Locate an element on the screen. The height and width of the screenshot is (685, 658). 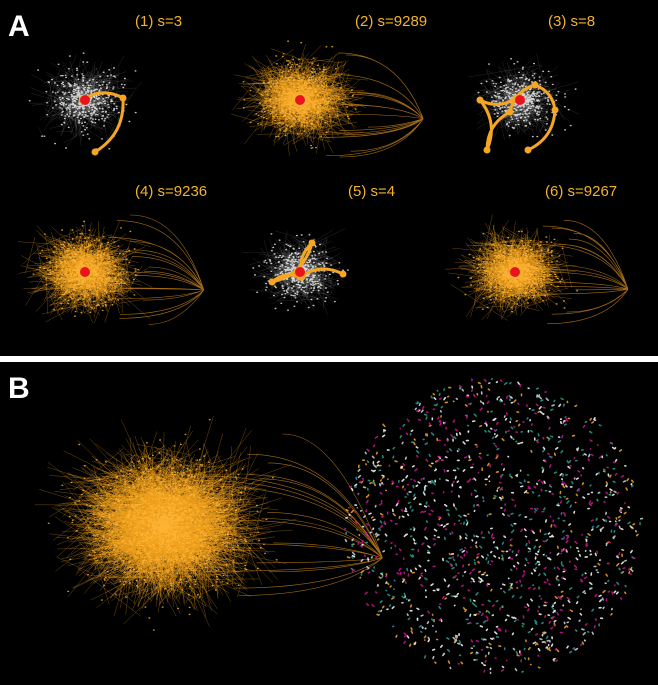
subpanel-label: (2) s=9289 is located at coordinates (391, 21).